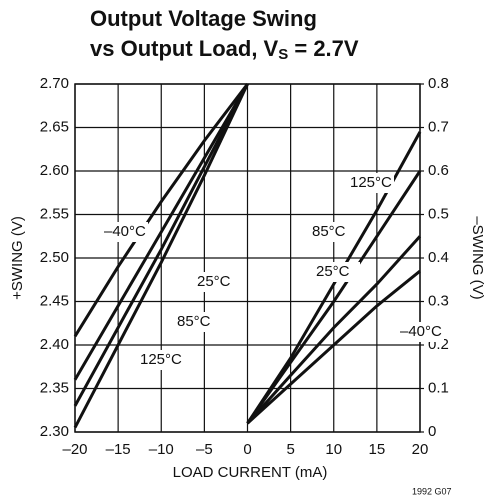  What do you see at coordinates (333, 449) in the screenshot?
I see `x-tick-label: 10` at bounding box center [333, 449].